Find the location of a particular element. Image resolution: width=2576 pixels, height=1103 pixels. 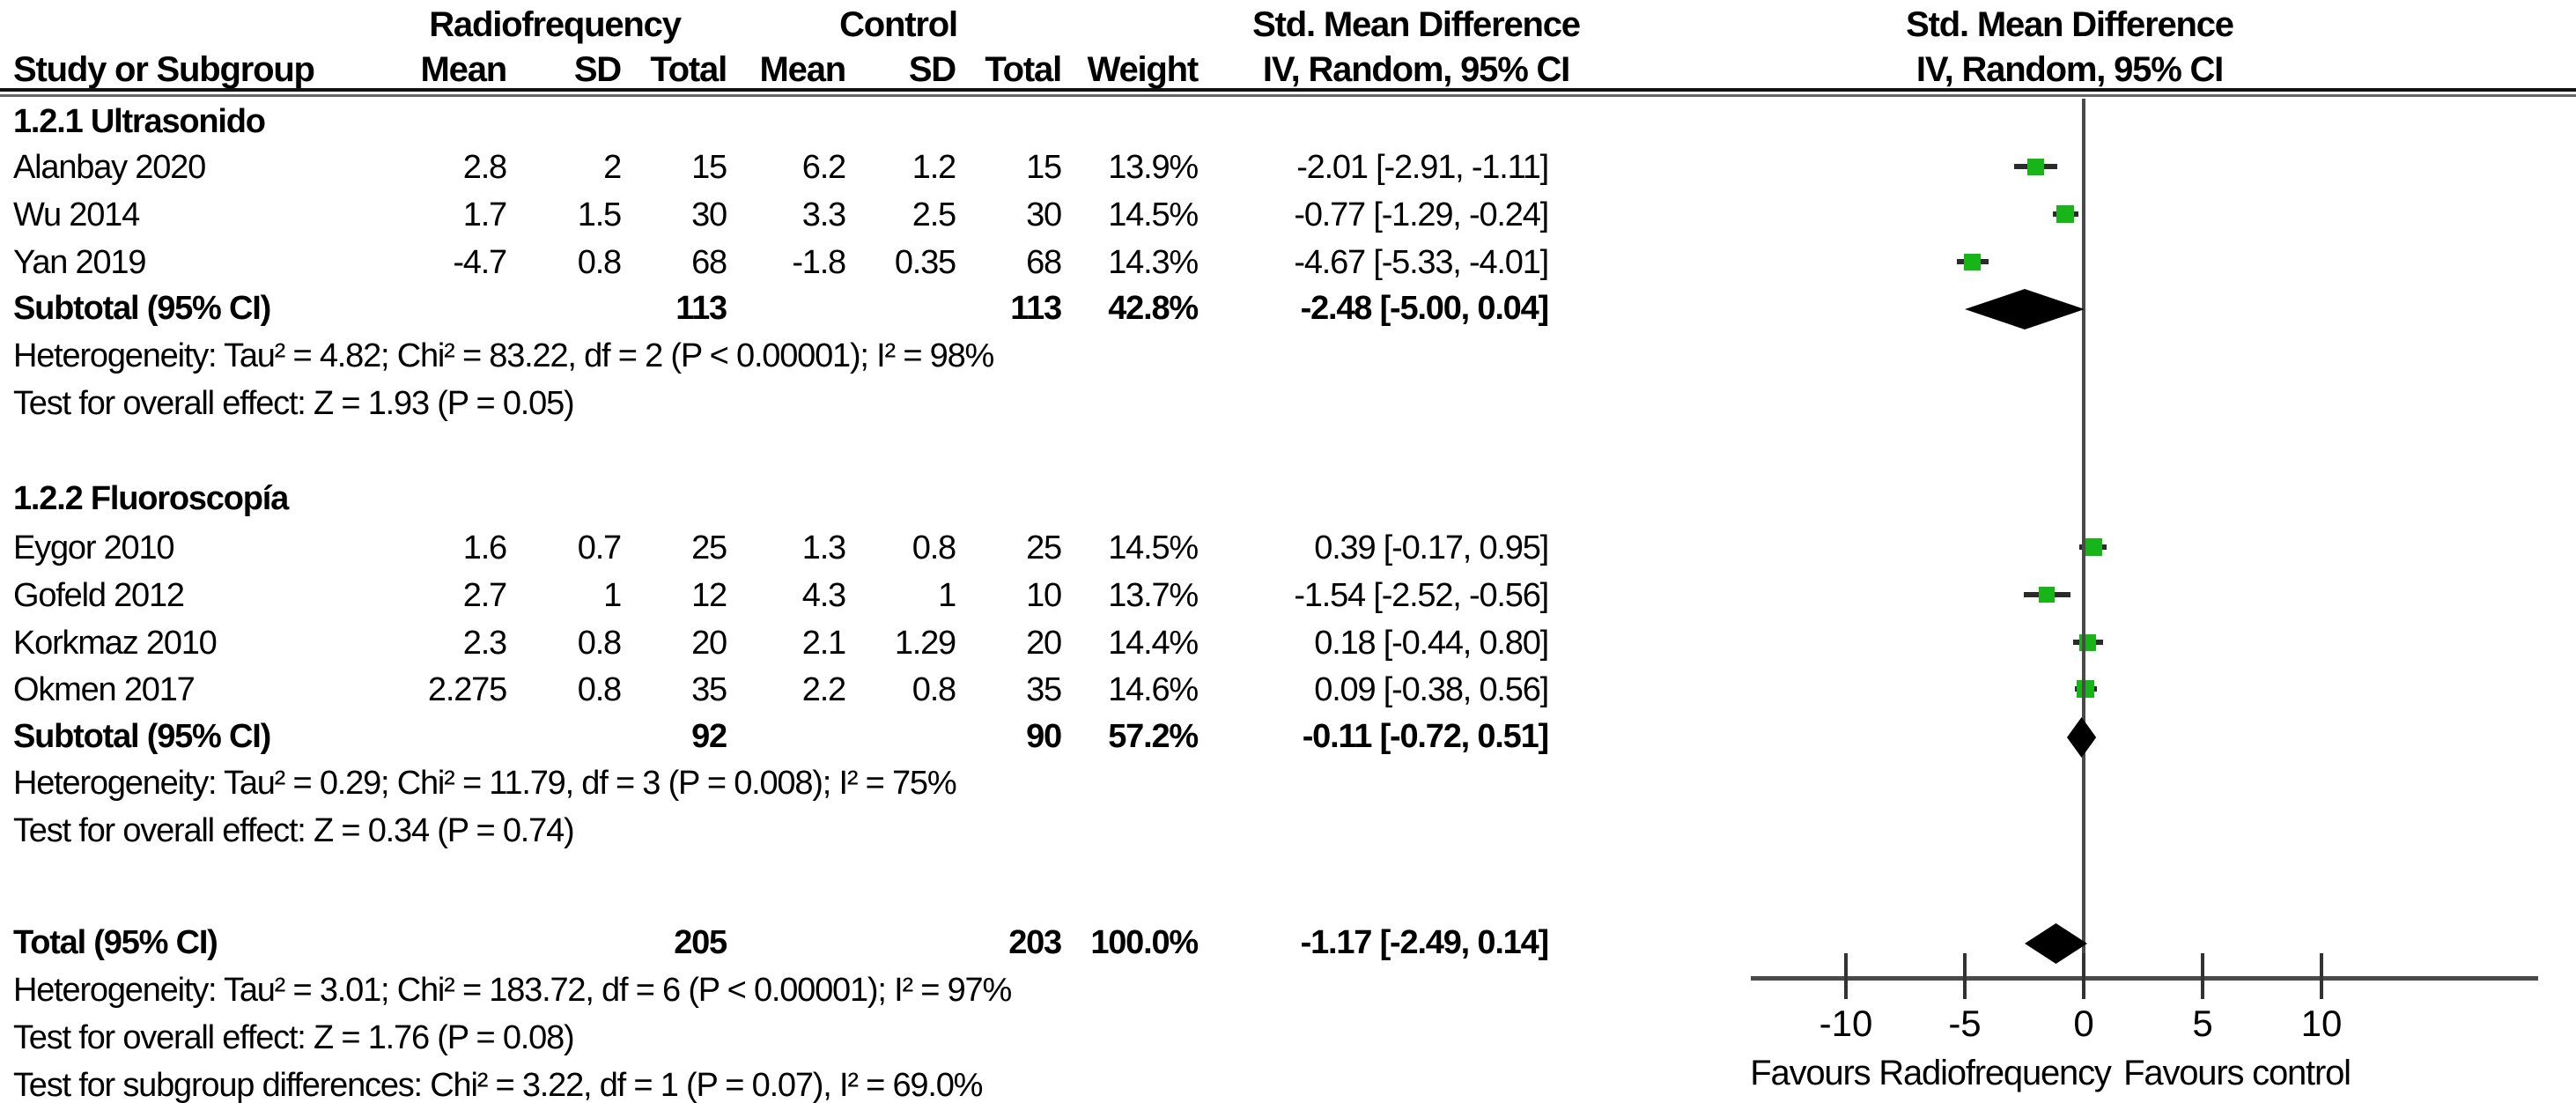

col-header-mean1: Mean is located at coordinates (464, 70).